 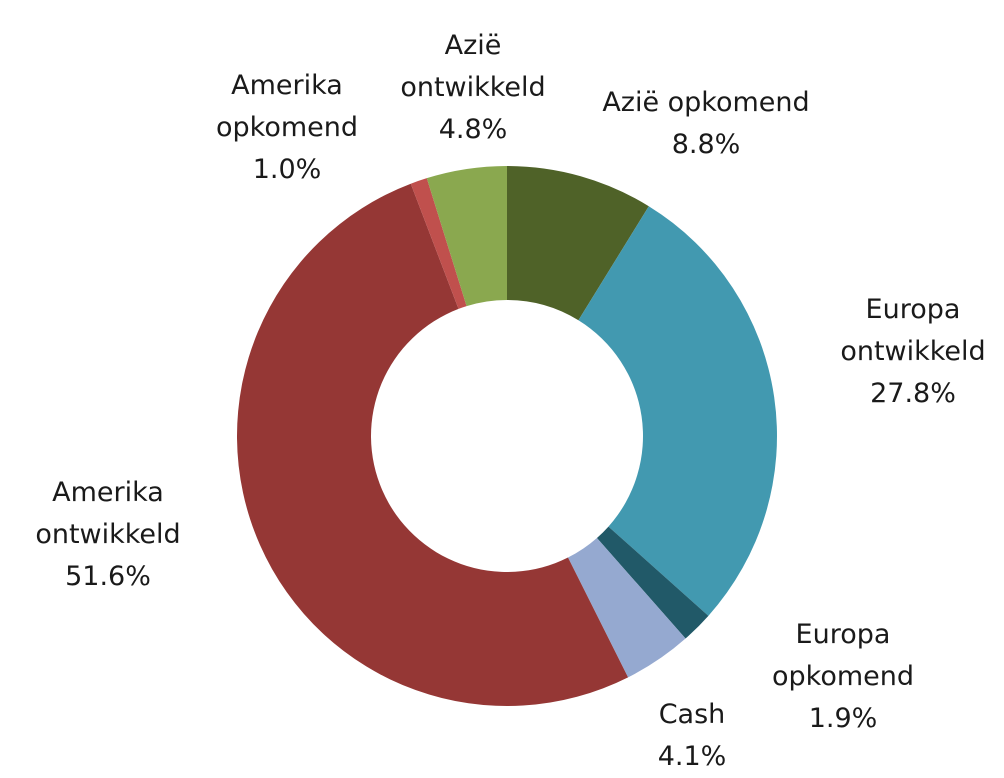 I want to click on slice-label: Azië opkomend 8.8%, so click(x=706, y=124).